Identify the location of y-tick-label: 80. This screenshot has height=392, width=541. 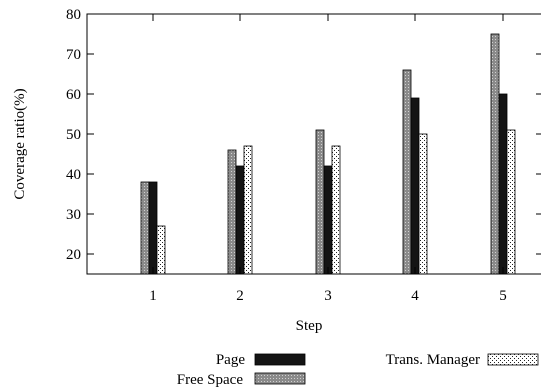
(73, 15).